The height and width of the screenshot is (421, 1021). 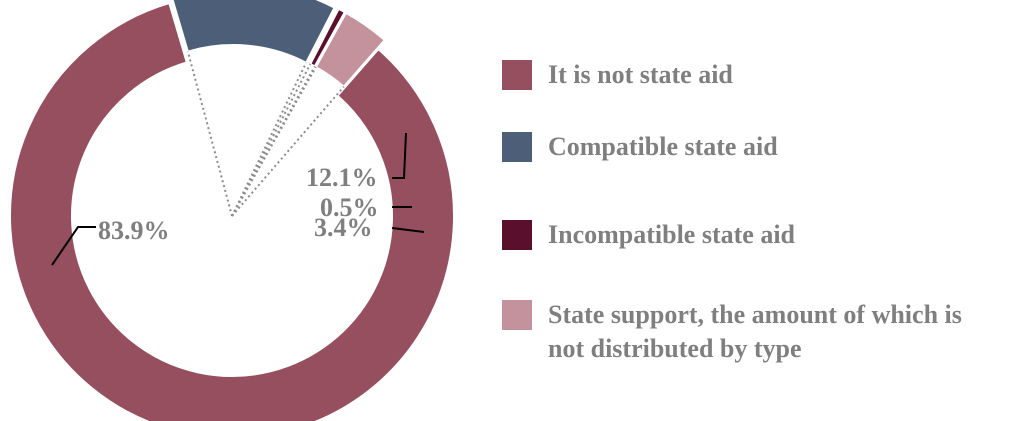 I want to click on connector-line-undistributed-start, so click(x=274, y=141).